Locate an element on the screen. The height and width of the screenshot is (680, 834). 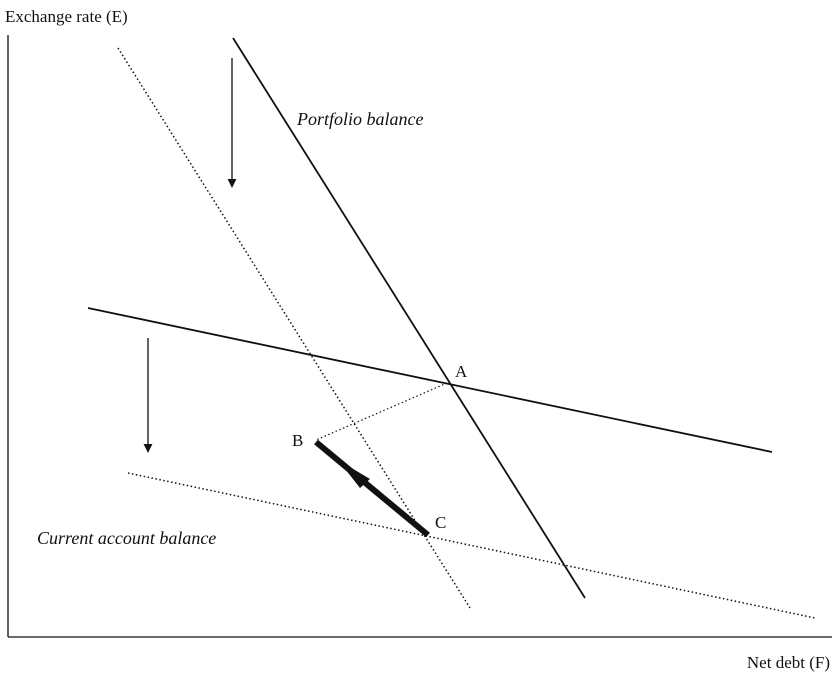
path-arrowhead is located at coordinates (354, 474).